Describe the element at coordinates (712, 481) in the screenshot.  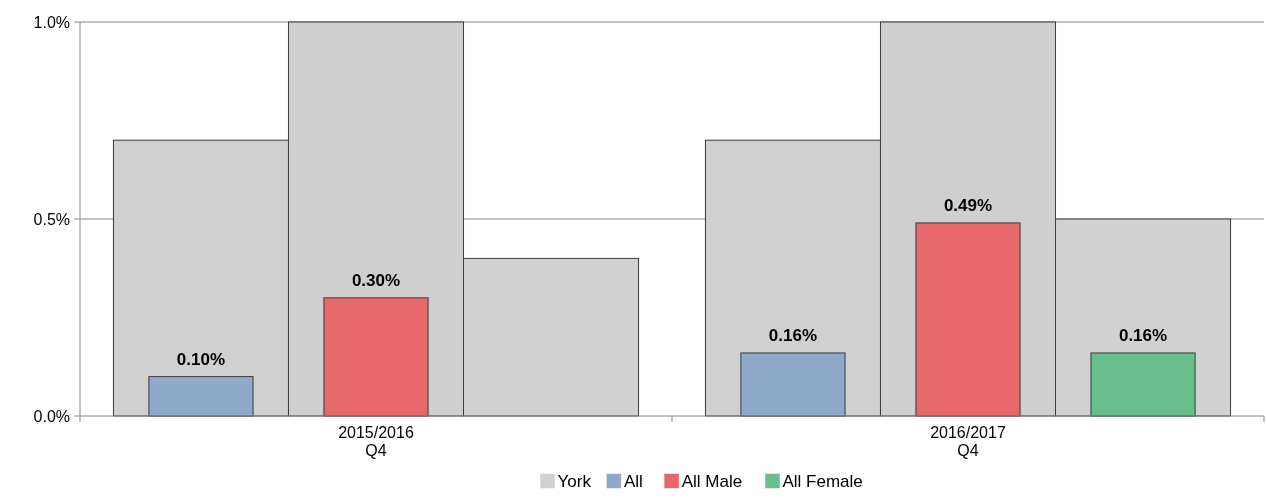
I see `legend-label: All Male` at that location.